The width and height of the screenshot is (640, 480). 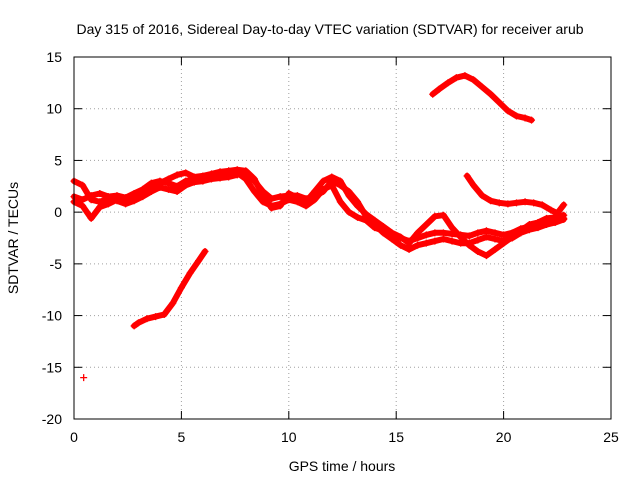 What do you see at coordinates (504, 437) in the screenshot?
I see `x-tick-label: 20` at bounding box center [504, 437].